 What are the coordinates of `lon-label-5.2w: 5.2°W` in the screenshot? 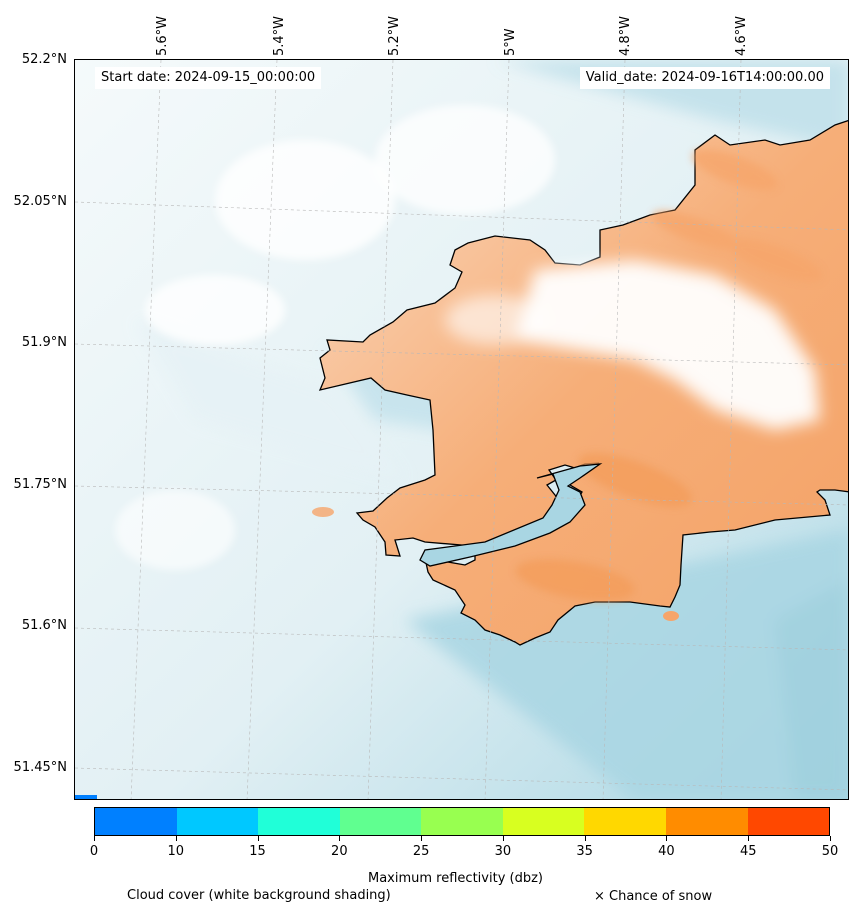 It's located at (394, 35).